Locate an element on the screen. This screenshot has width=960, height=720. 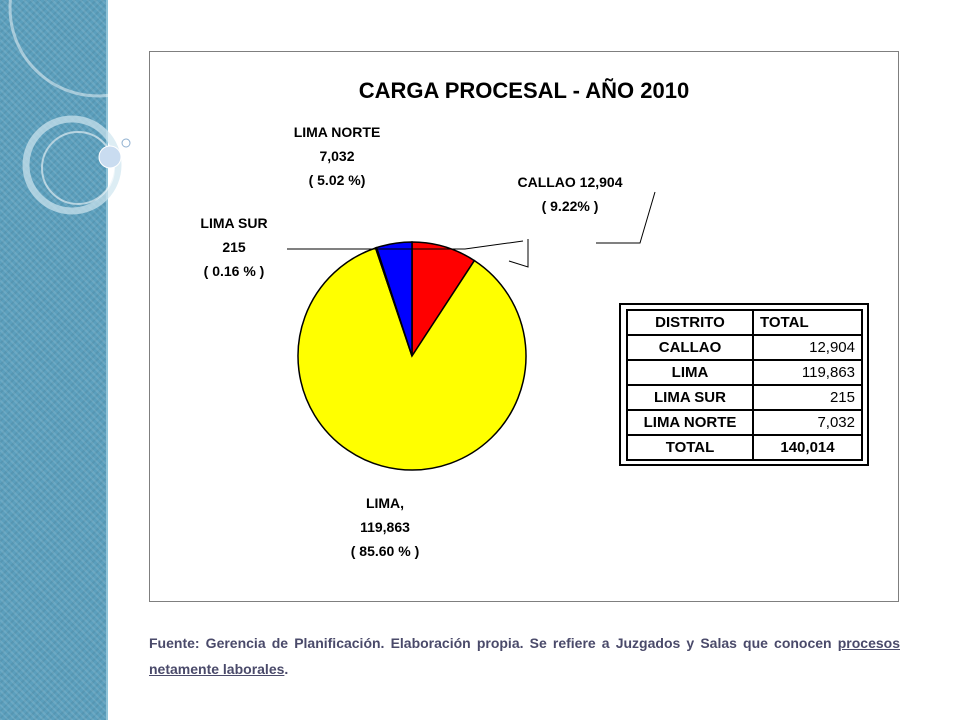
table-cell-total: 7,032 is located at coordinates (807, 422).